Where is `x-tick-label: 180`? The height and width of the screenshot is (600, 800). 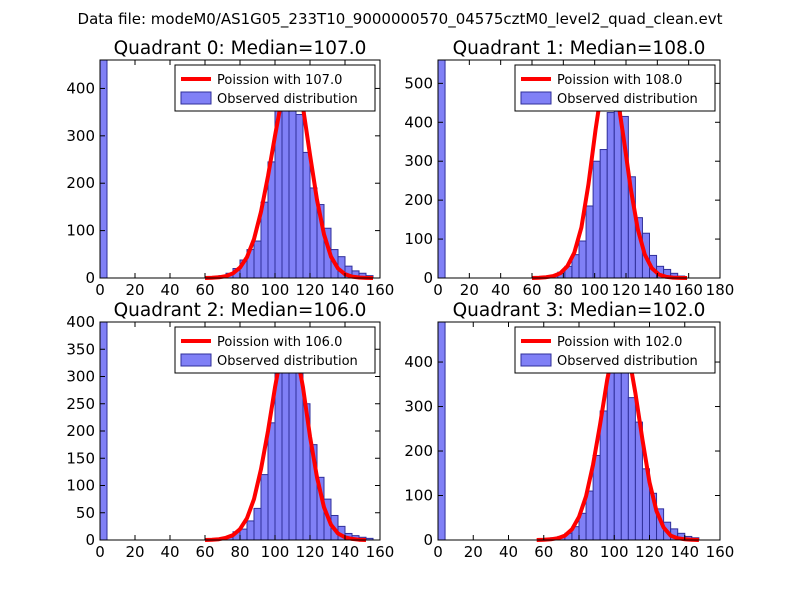
x-tick-label: 180 is located at coordinates (720, 290).